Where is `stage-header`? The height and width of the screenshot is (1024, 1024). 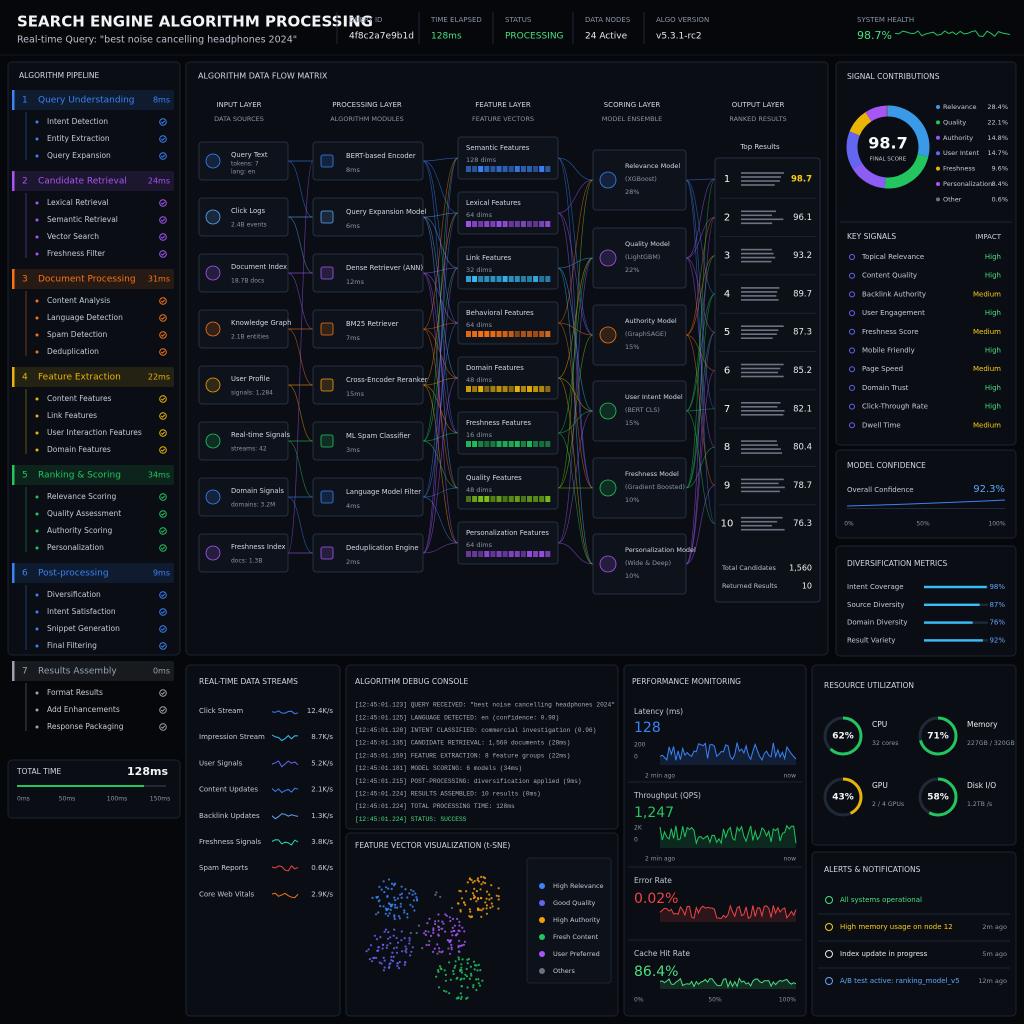 stage-header is located at coordinates (93, 279).